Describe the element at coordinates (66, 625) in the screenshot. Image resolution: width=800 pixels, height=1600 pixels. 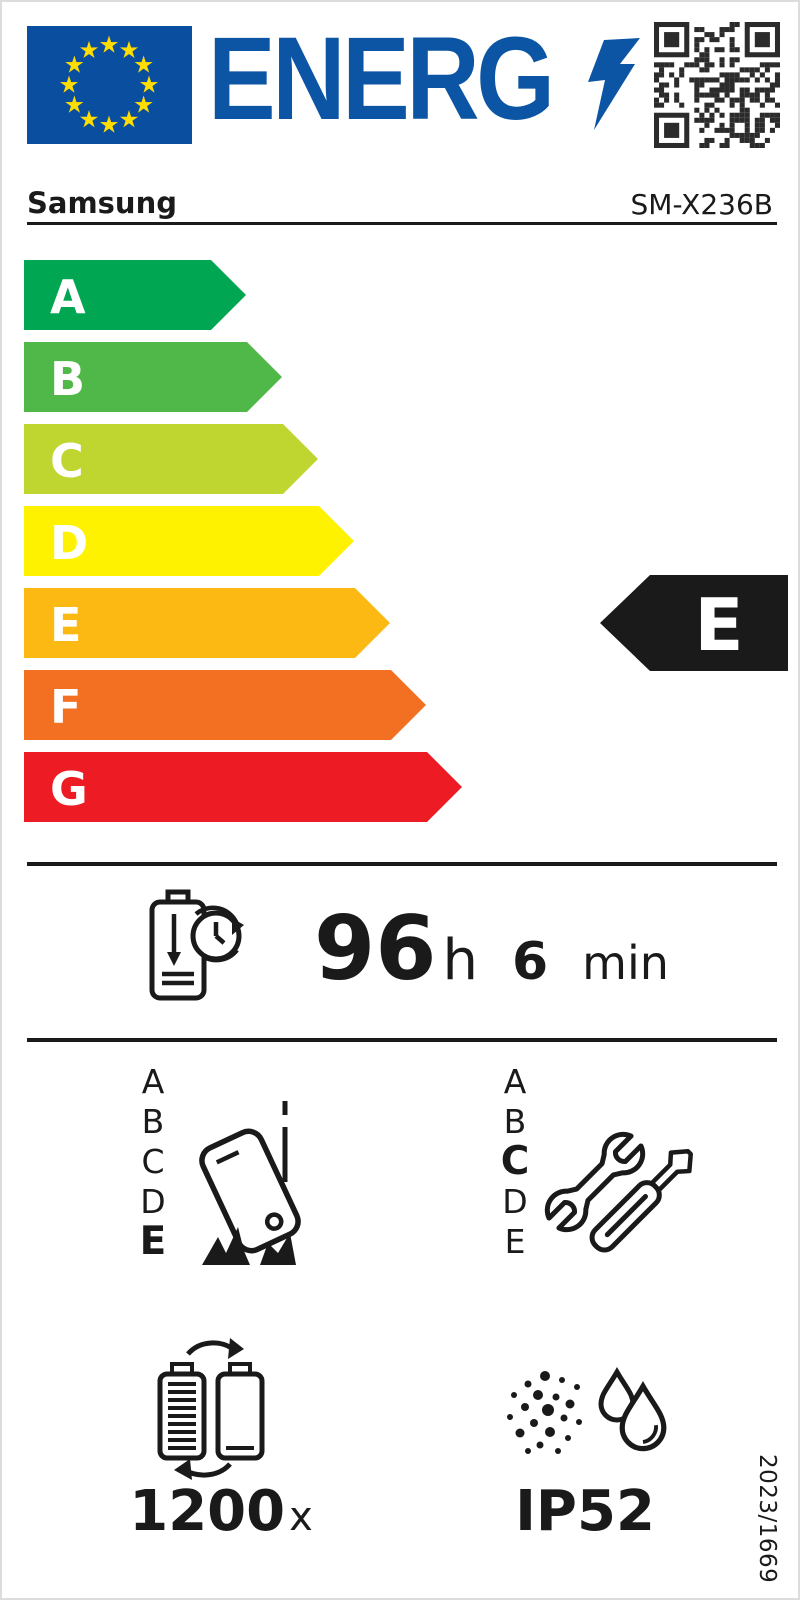
I see `grade-letter: E` at that location.